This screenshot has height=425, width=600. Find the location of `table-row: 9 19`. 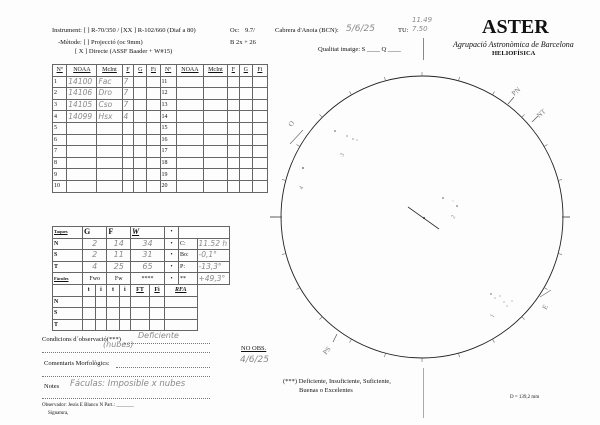

table-row: 9 19 is located at coordinates (160, 174).